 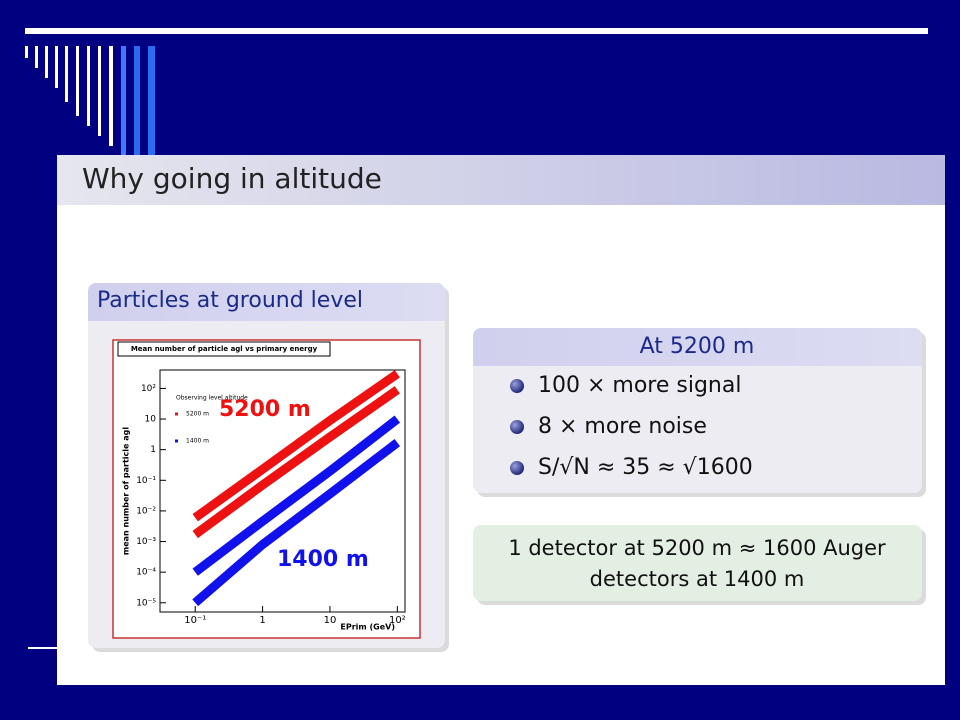 I want to click on stripes, so click(x=90, y=101).